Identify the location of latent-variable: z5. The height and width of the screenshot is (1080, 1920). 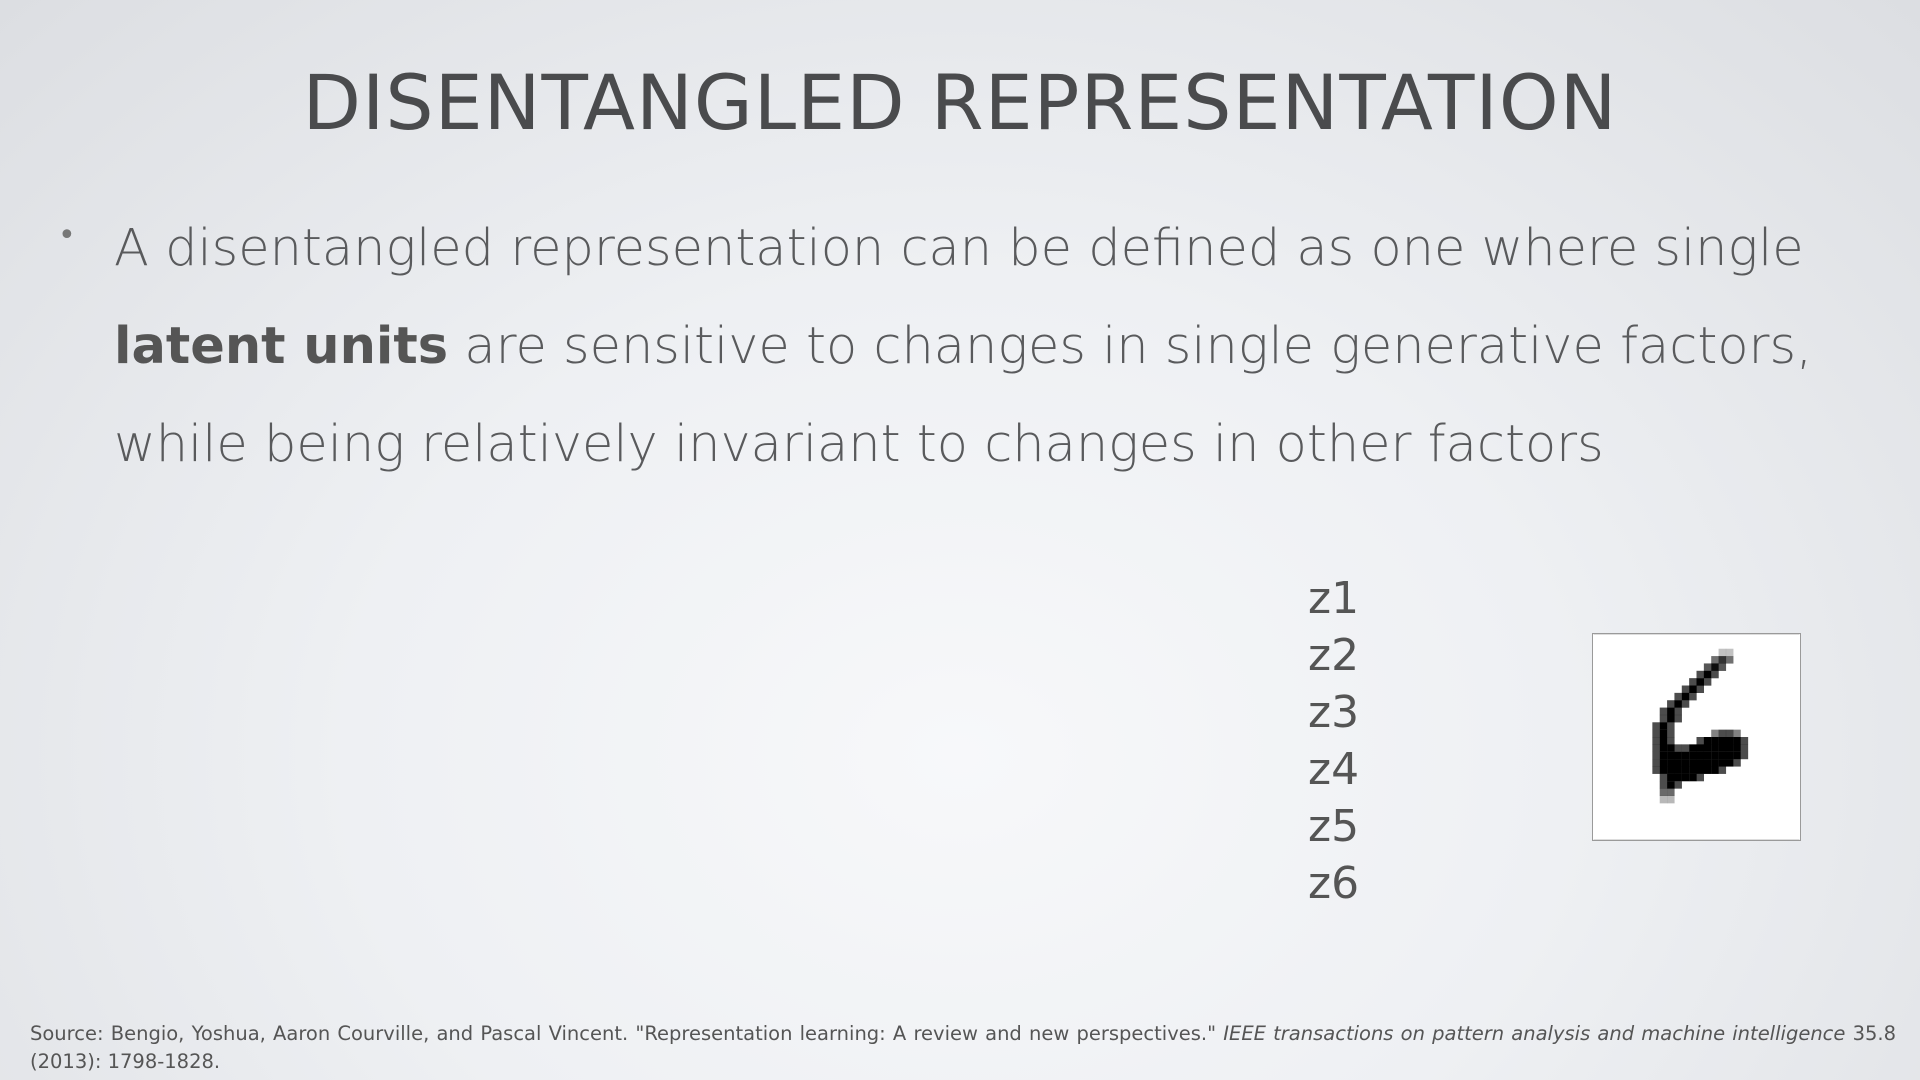
(1334, 826).